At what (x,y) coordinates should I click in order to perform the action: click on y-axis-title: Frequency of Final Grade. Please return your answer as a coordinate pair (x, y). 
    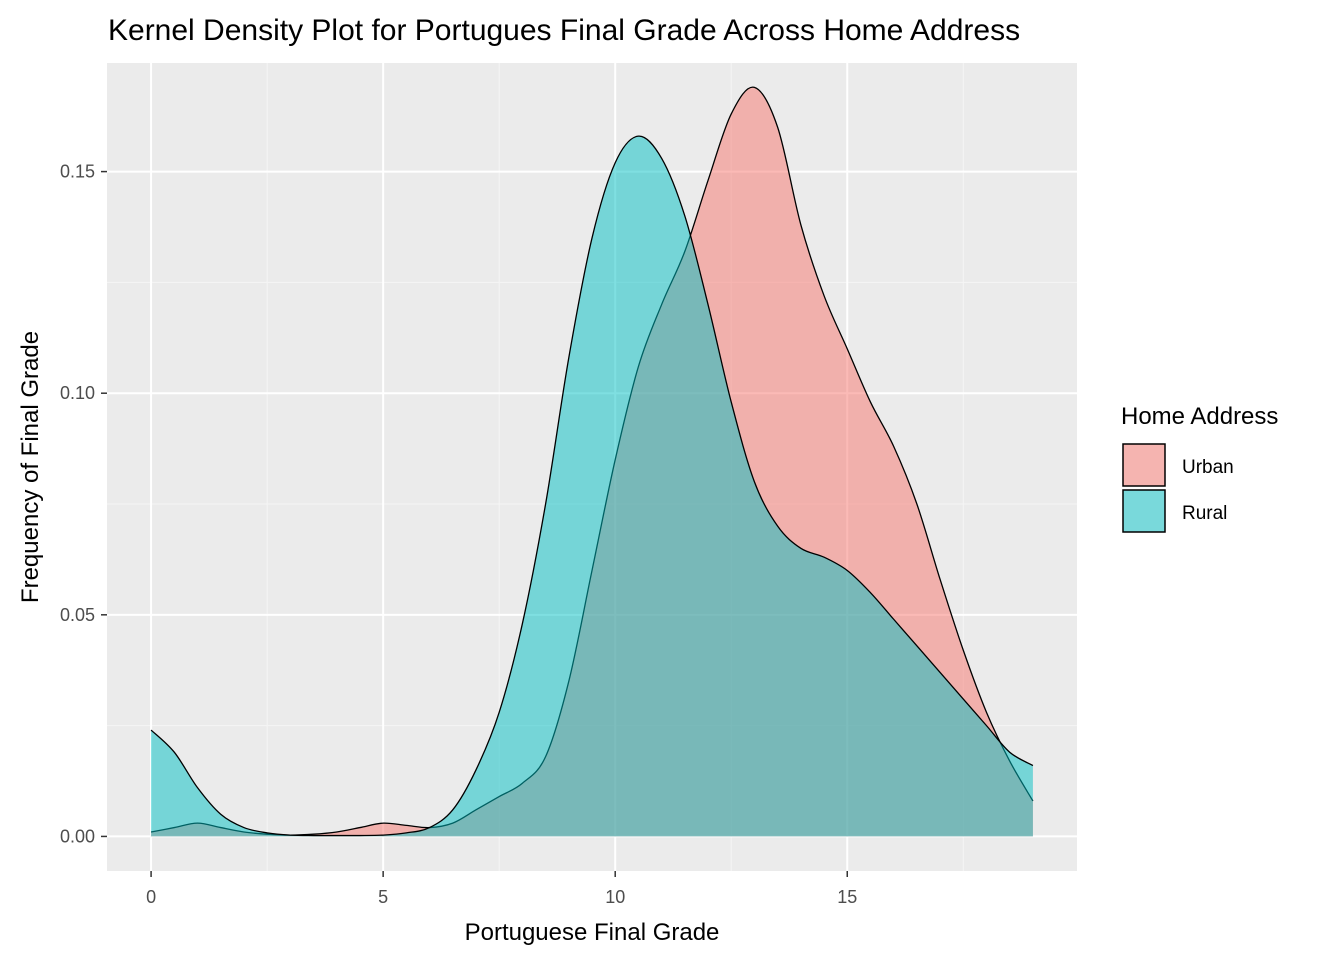
    Looking at the image, I should click on (30, 467).